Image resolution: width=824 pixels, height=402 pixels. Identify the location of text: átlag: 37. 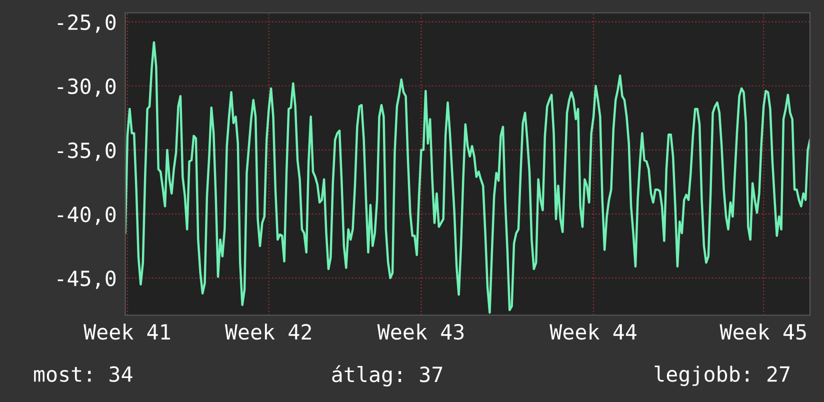
(387, 375).